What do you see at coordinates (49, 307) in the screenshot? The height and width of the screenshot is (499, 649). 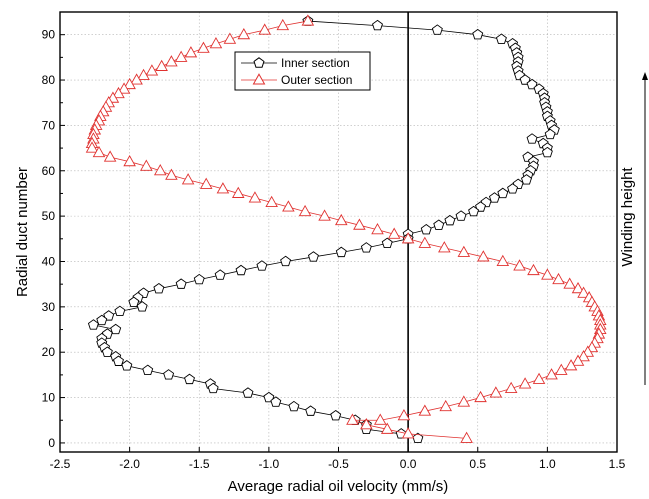 I see `y-tick-label: 30` at bounding box center [49, 307].